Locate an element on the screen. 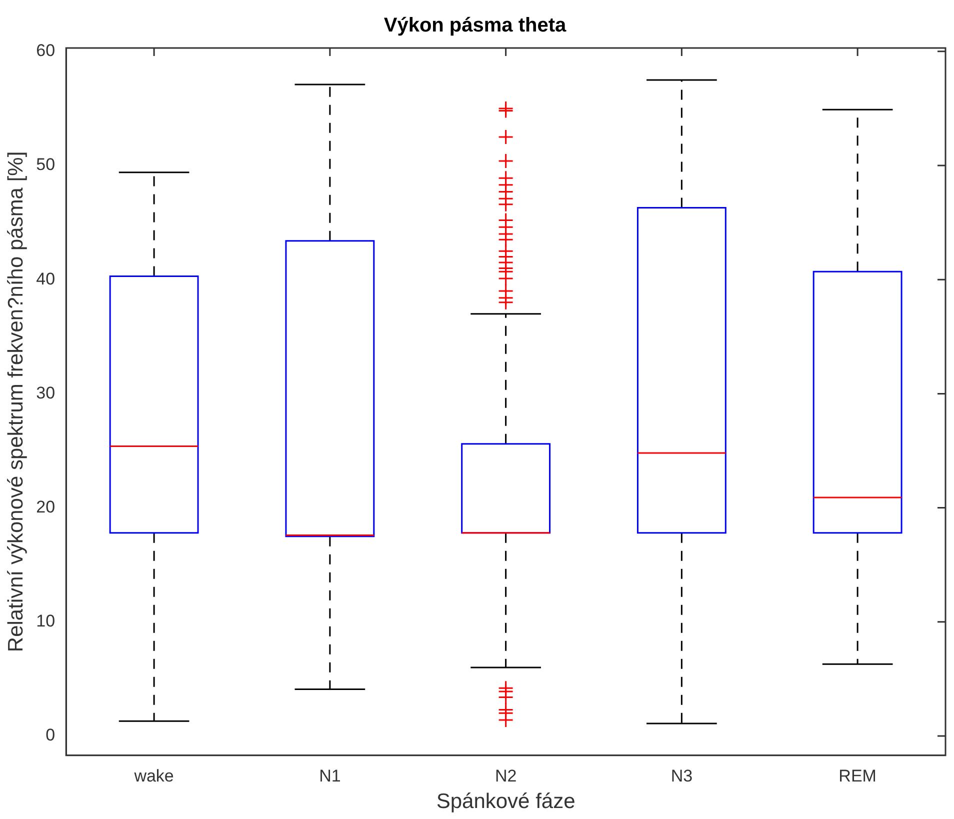  x-tick-label: N1 is located at coordinates (330, 776).